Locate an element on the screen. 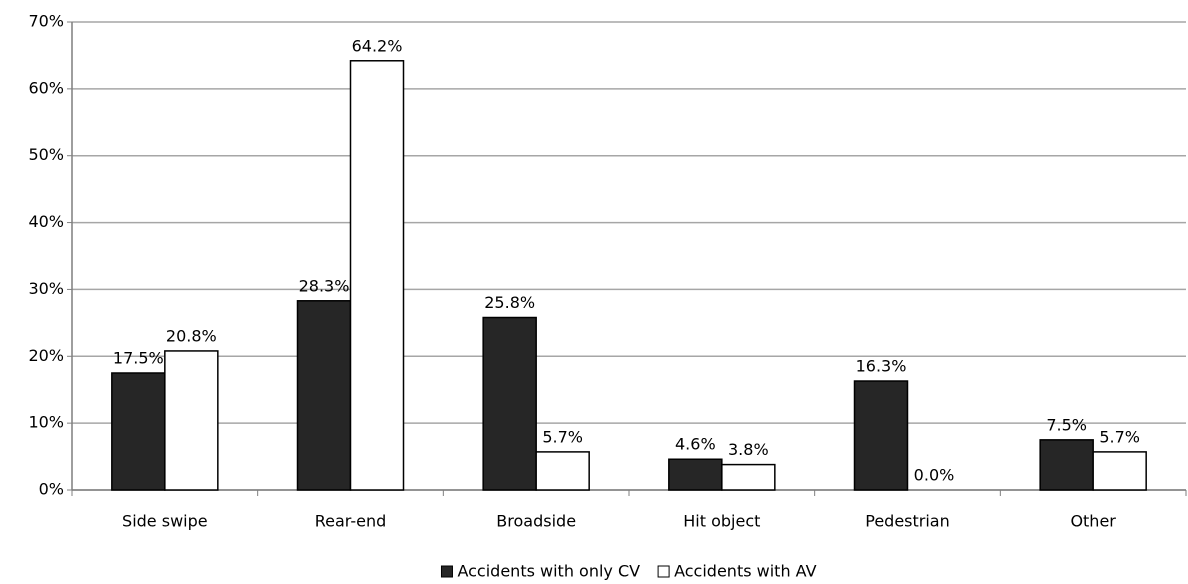 Image resolution: width=1188 pixels, height=584 pixels. x-tick-label: Side swipe is located at coordinates (165, 521).